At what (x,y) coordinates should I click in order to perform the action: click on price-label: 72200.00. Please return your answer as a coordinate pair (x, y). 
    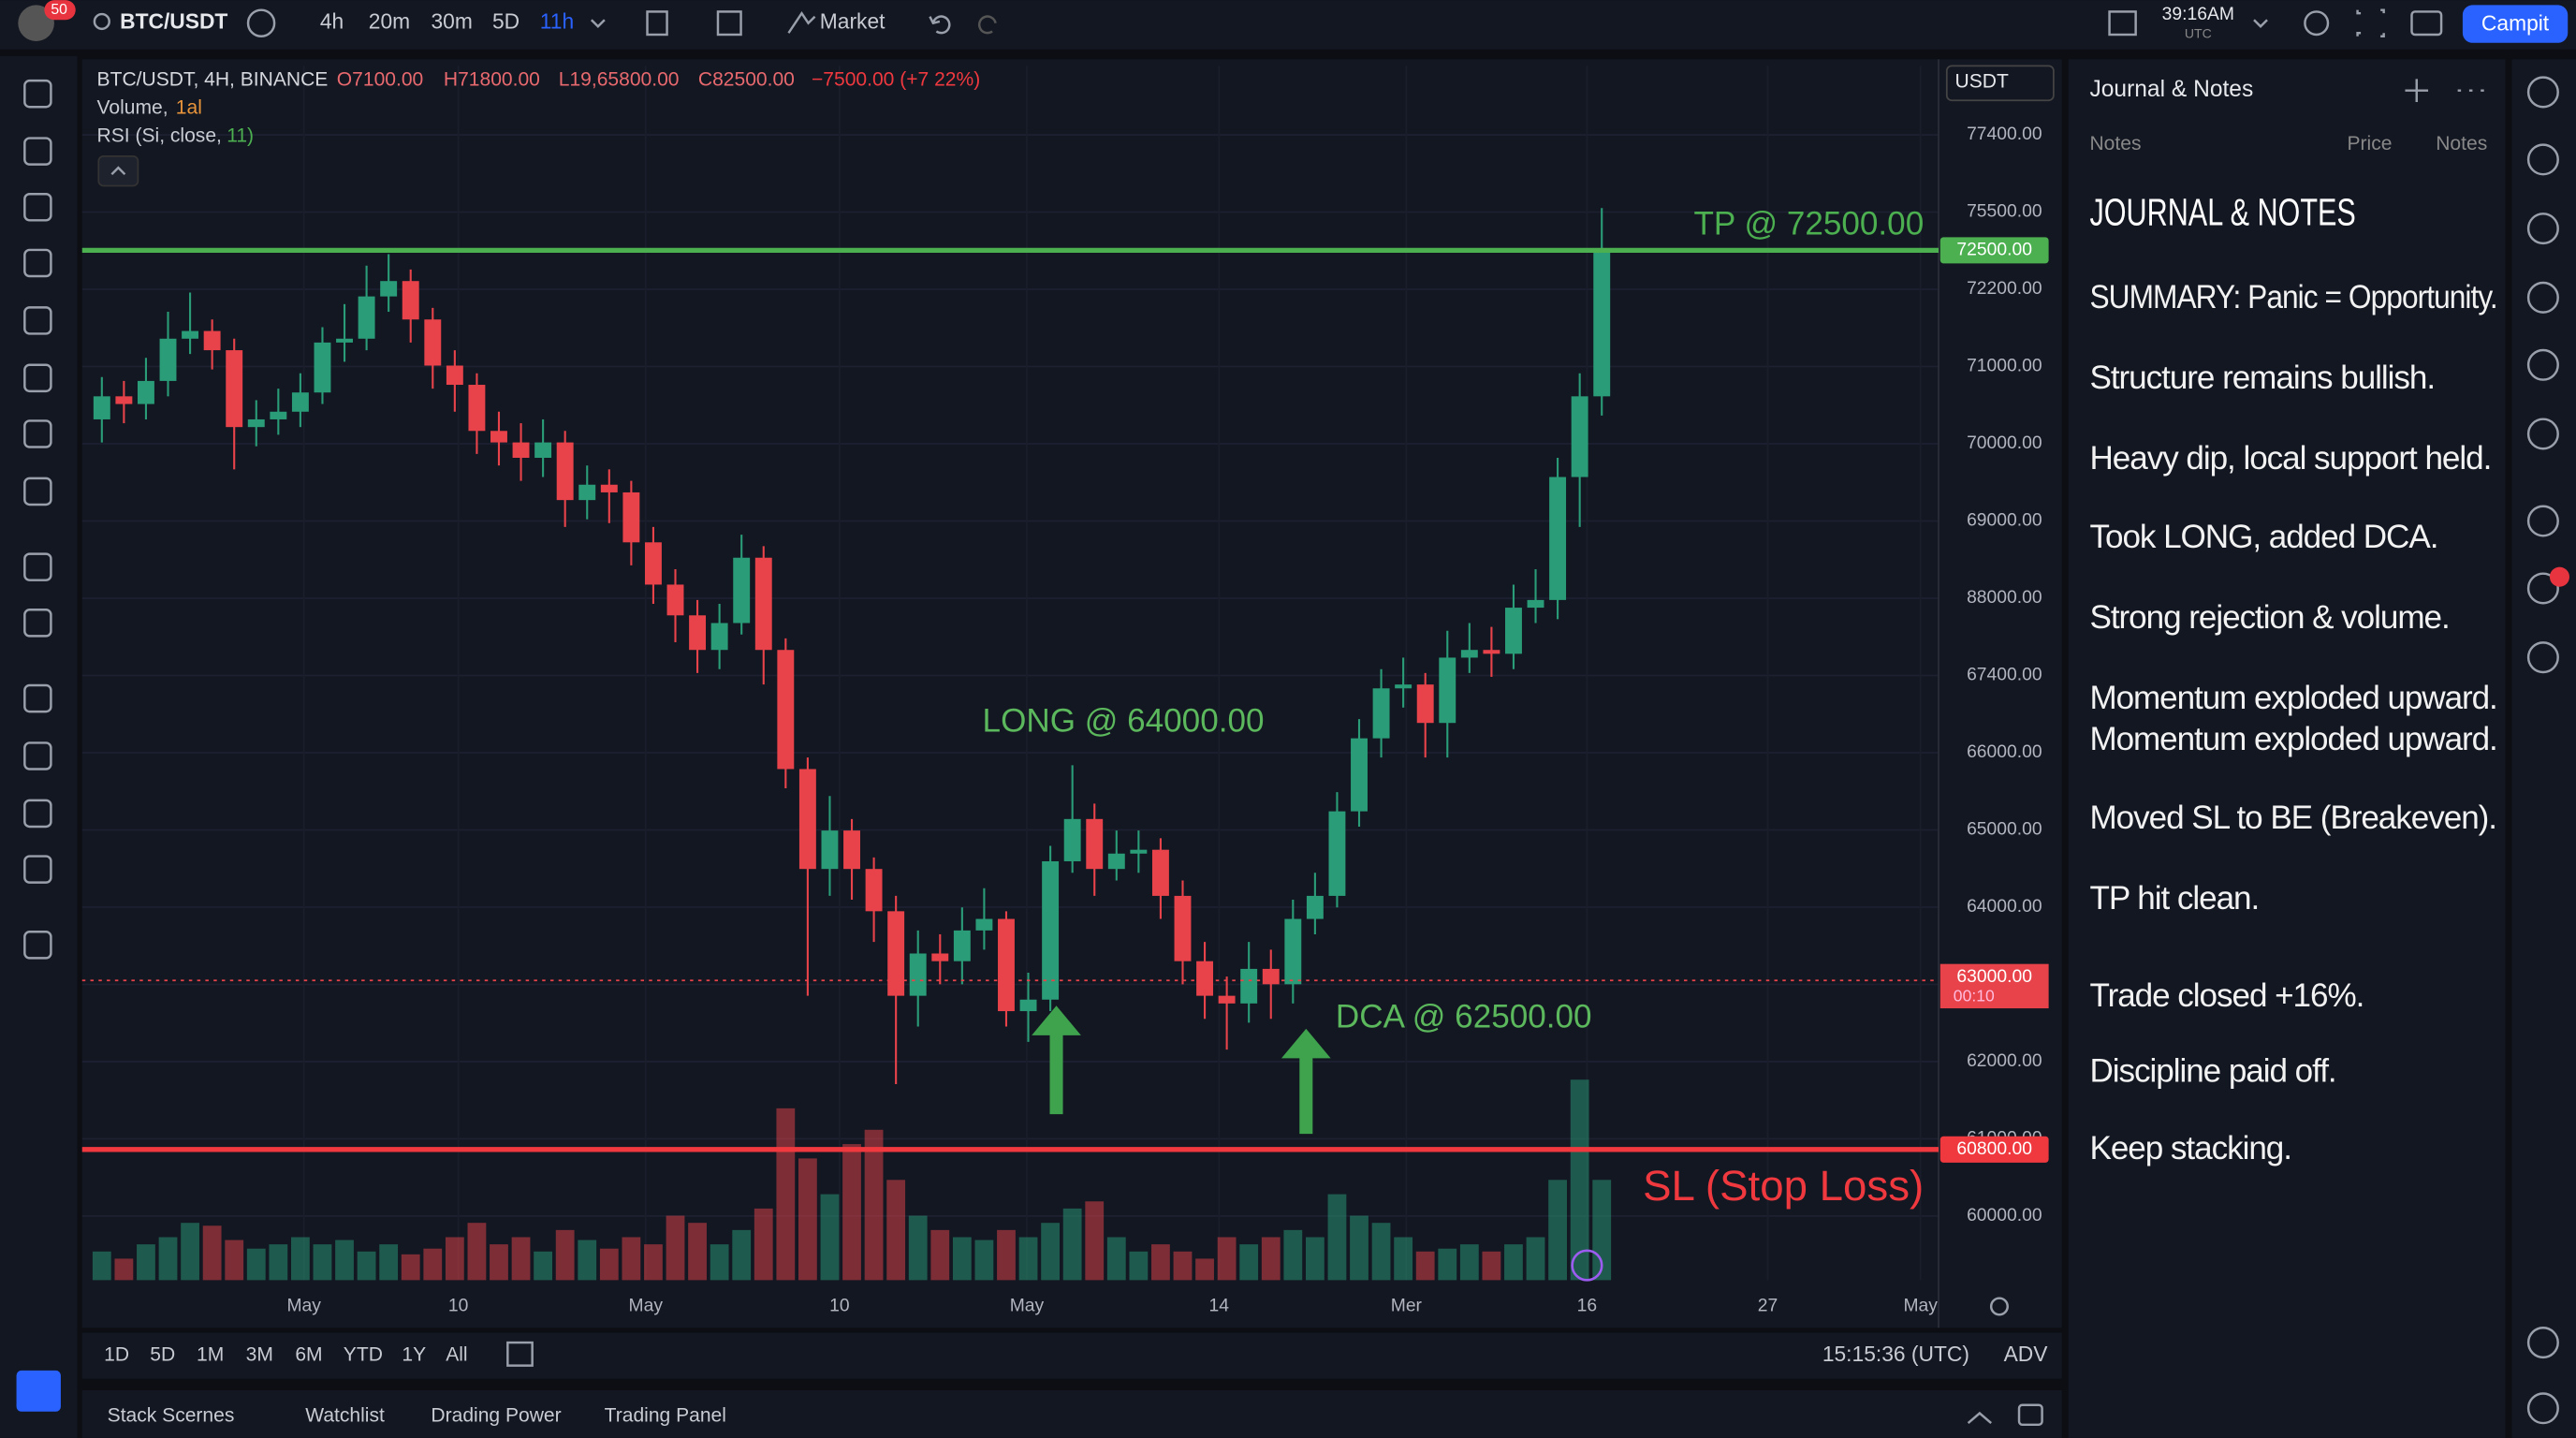
    Looking at the image, I should click on (2004, 289).